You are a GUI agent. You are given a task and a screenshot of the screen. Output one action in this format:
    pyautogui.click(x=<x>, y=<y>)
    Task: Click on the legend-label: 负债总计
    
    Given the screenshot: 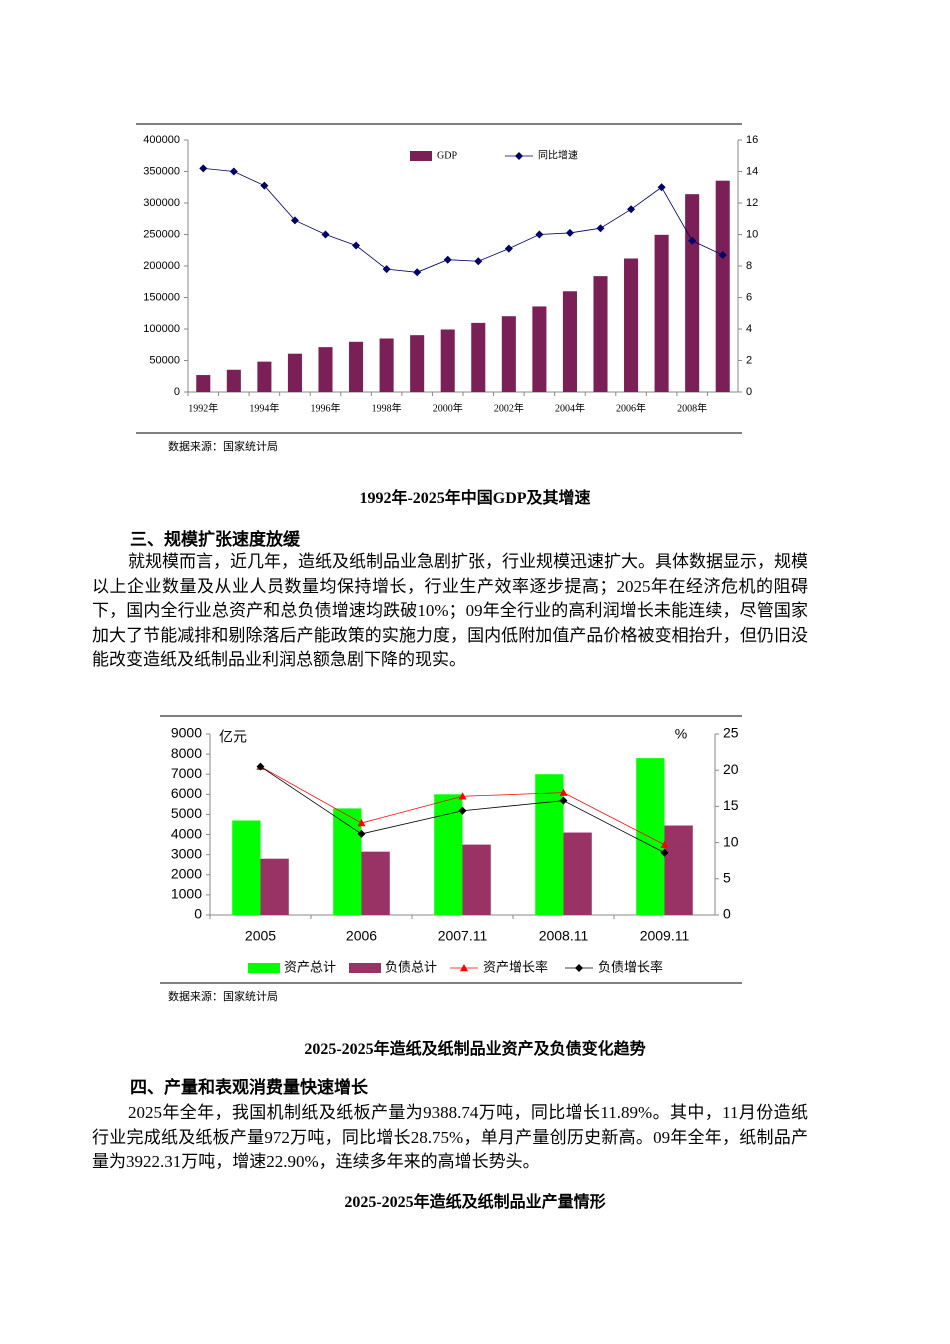 What is the action you would take?
    pyautogui.click(x=411, y=966)
    